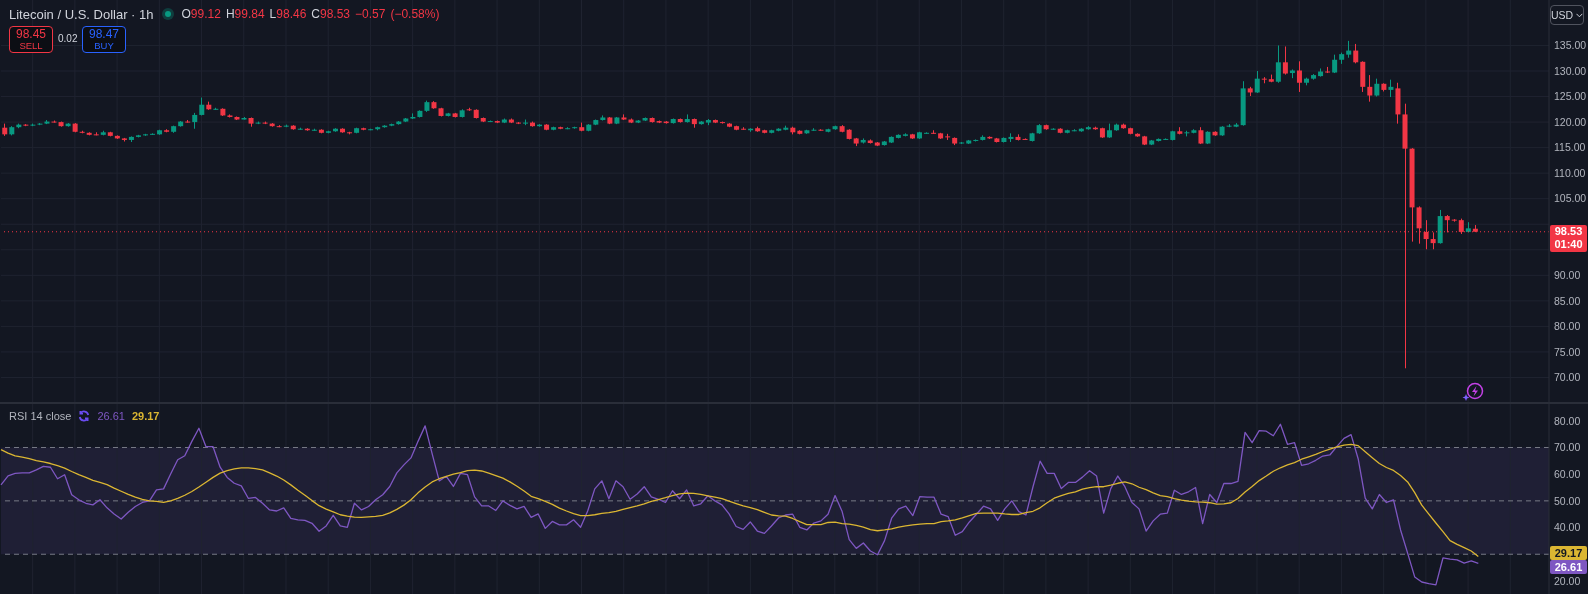 The width and height of the screenshot is (1588, 594). Describe the element at coordinates (1567, 580) in the screenshot. I see `y-tick-label: 20.00` at that location.